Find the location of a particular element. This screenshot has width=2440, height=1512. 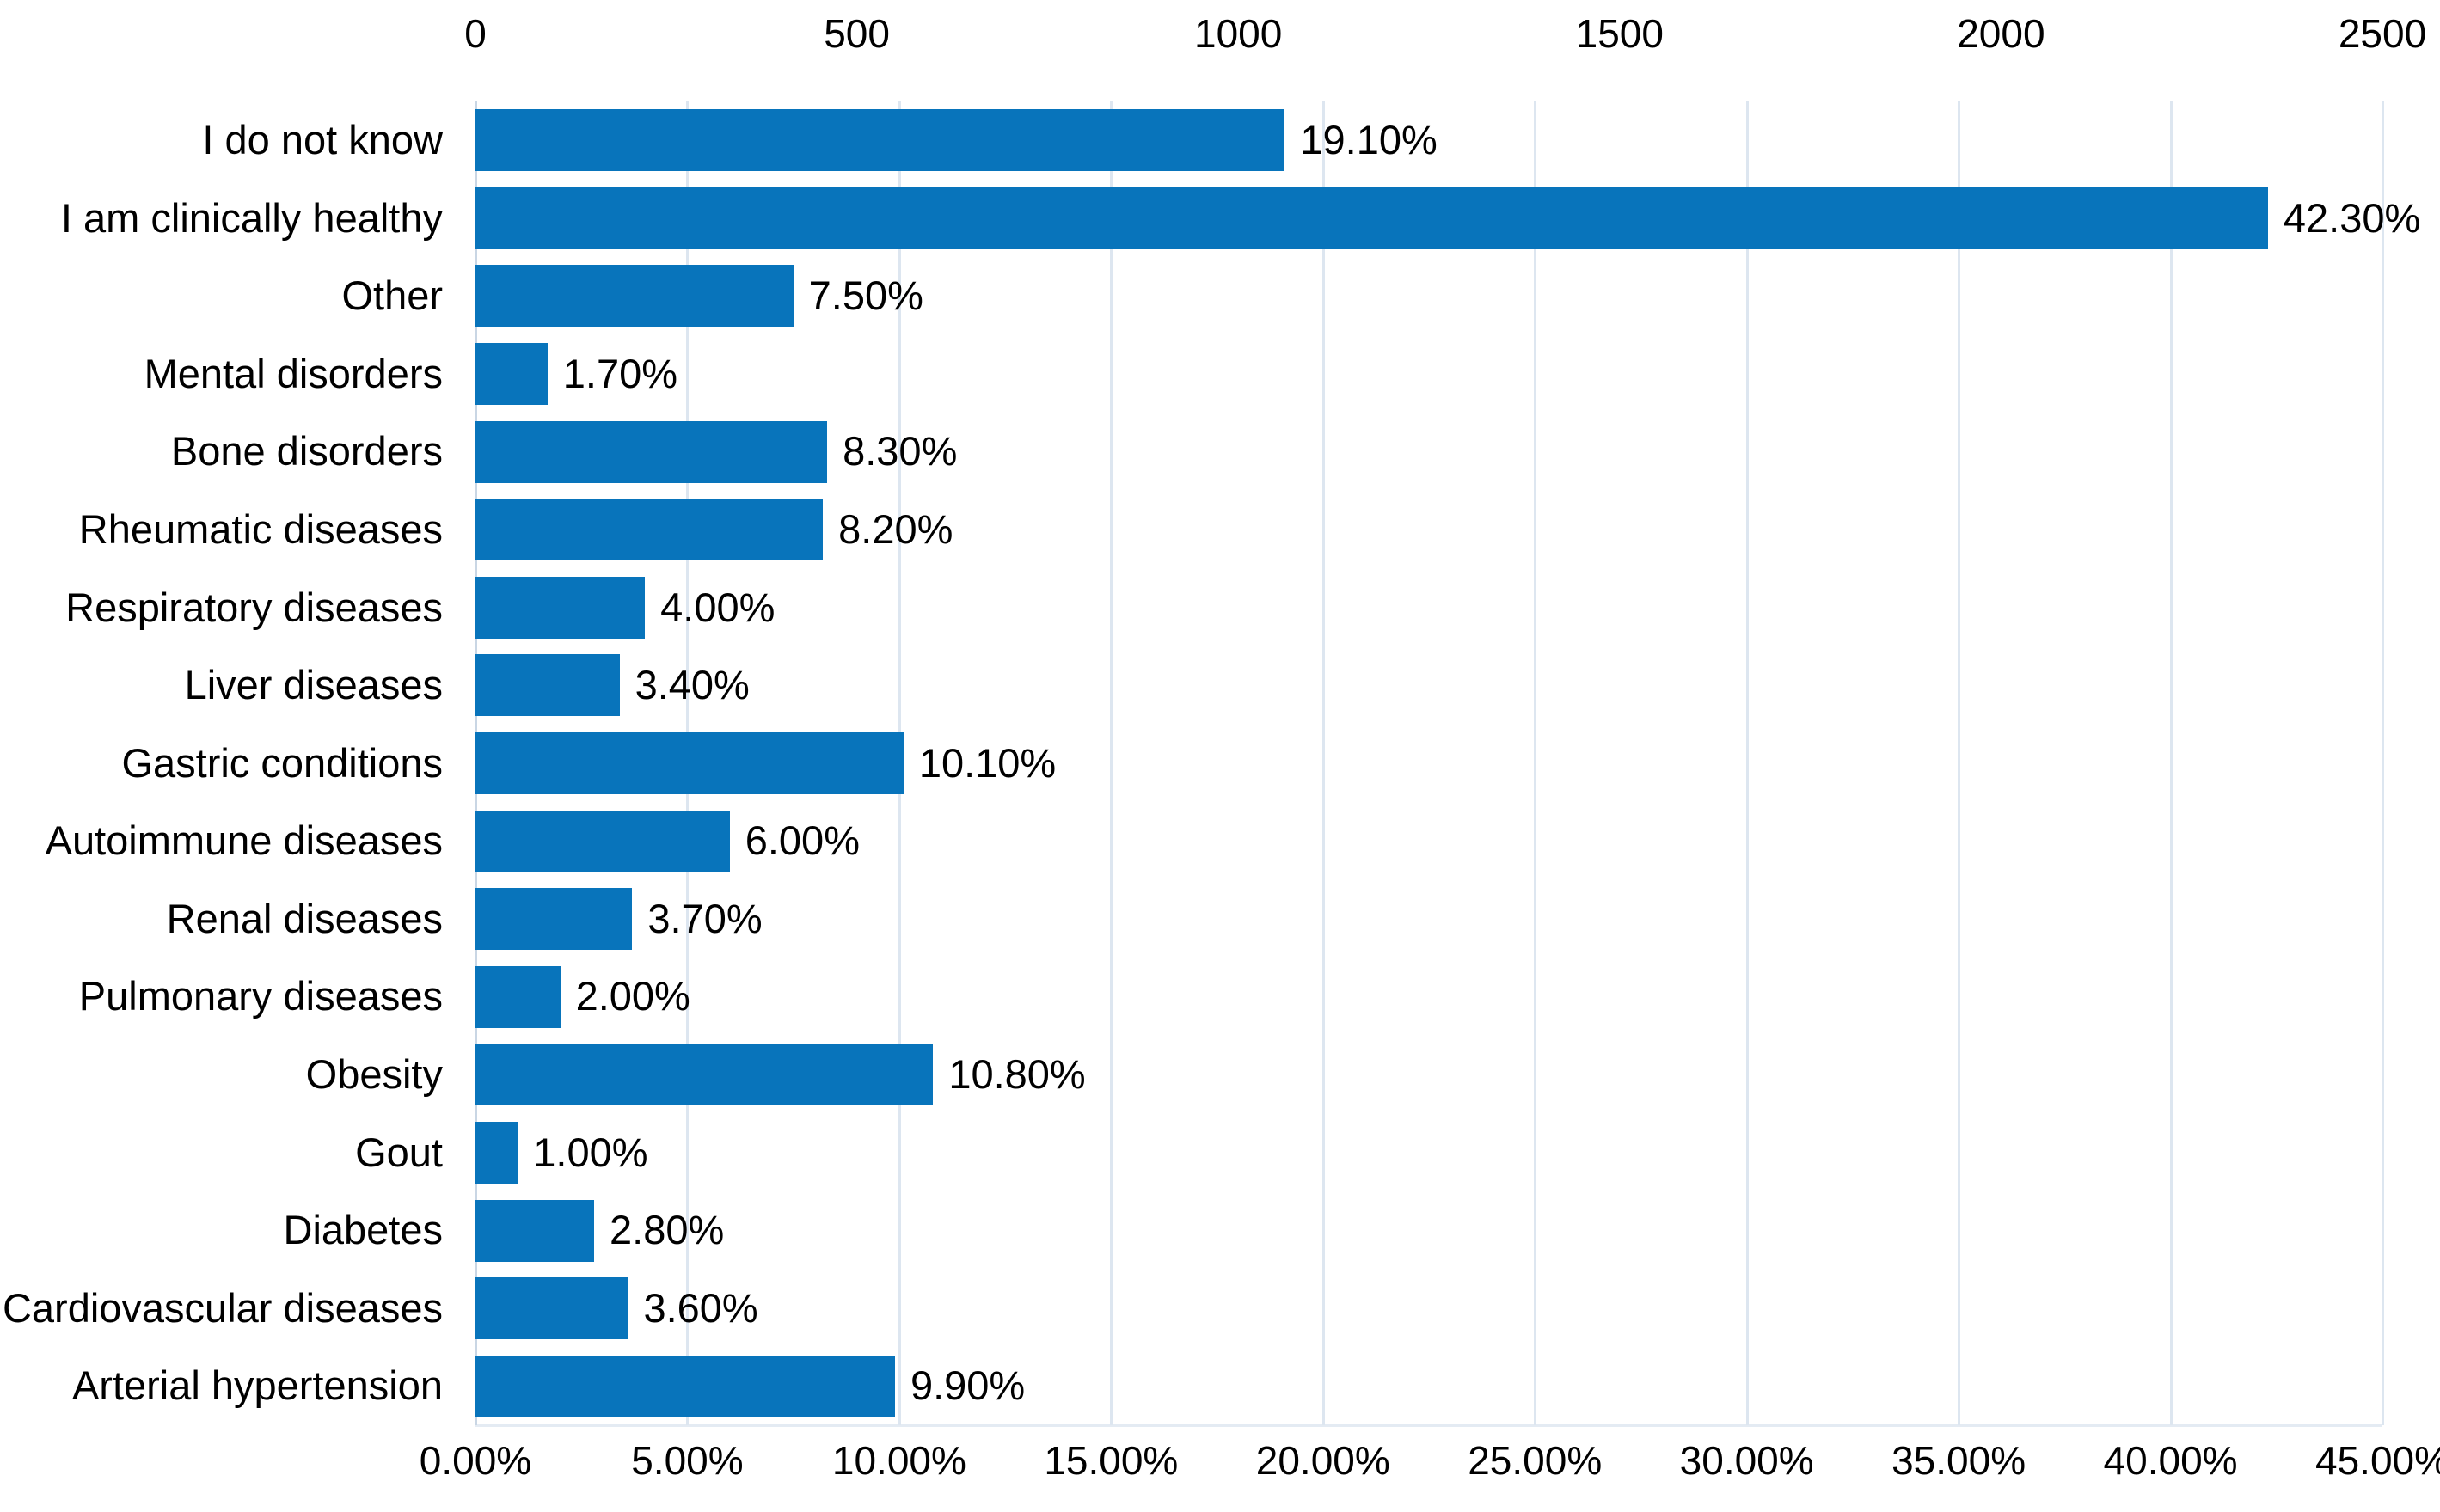

bottom-axis-tick: 10.00% is located at coordinates (898, 1461).